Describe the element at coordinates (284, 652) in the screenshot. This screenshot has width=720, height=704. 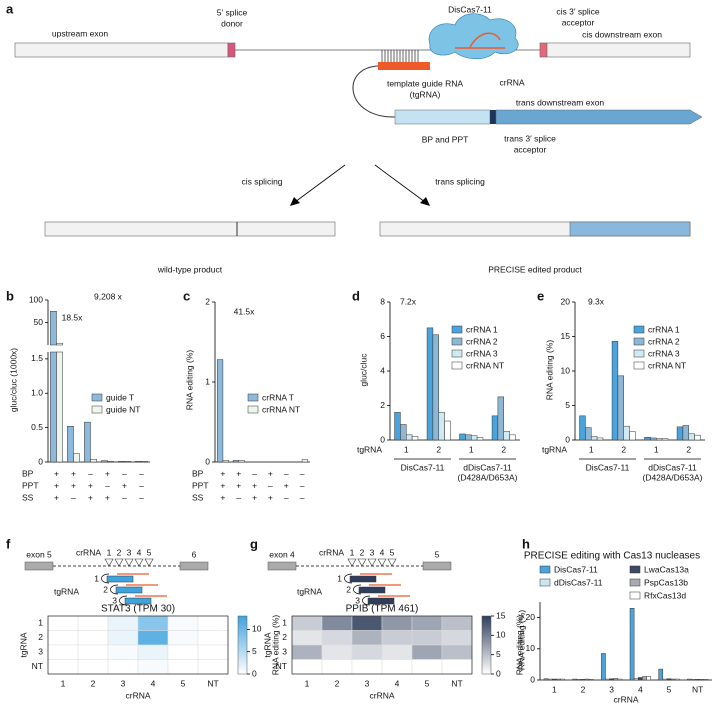
I see `y-tick-label: 3` at that location.